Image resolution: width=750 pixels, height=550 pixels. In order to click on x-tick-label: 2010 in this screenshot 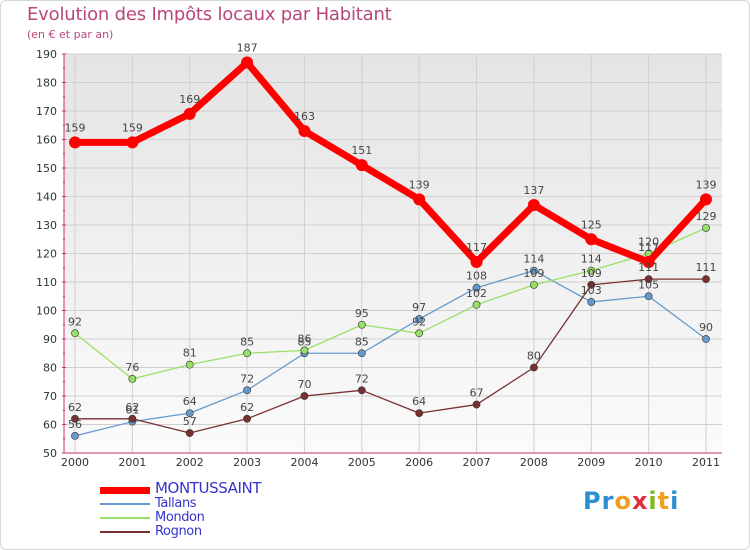, I will do `click(649, 462)`.